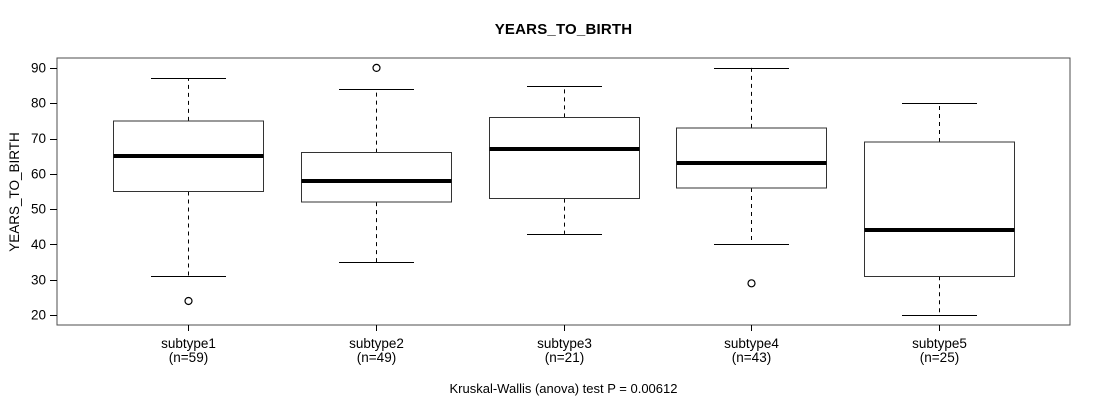  What do you see at coordinates (38, 173) in the screenshot?
I see `y-tick-label: 60` at bounding box center [38, 173].